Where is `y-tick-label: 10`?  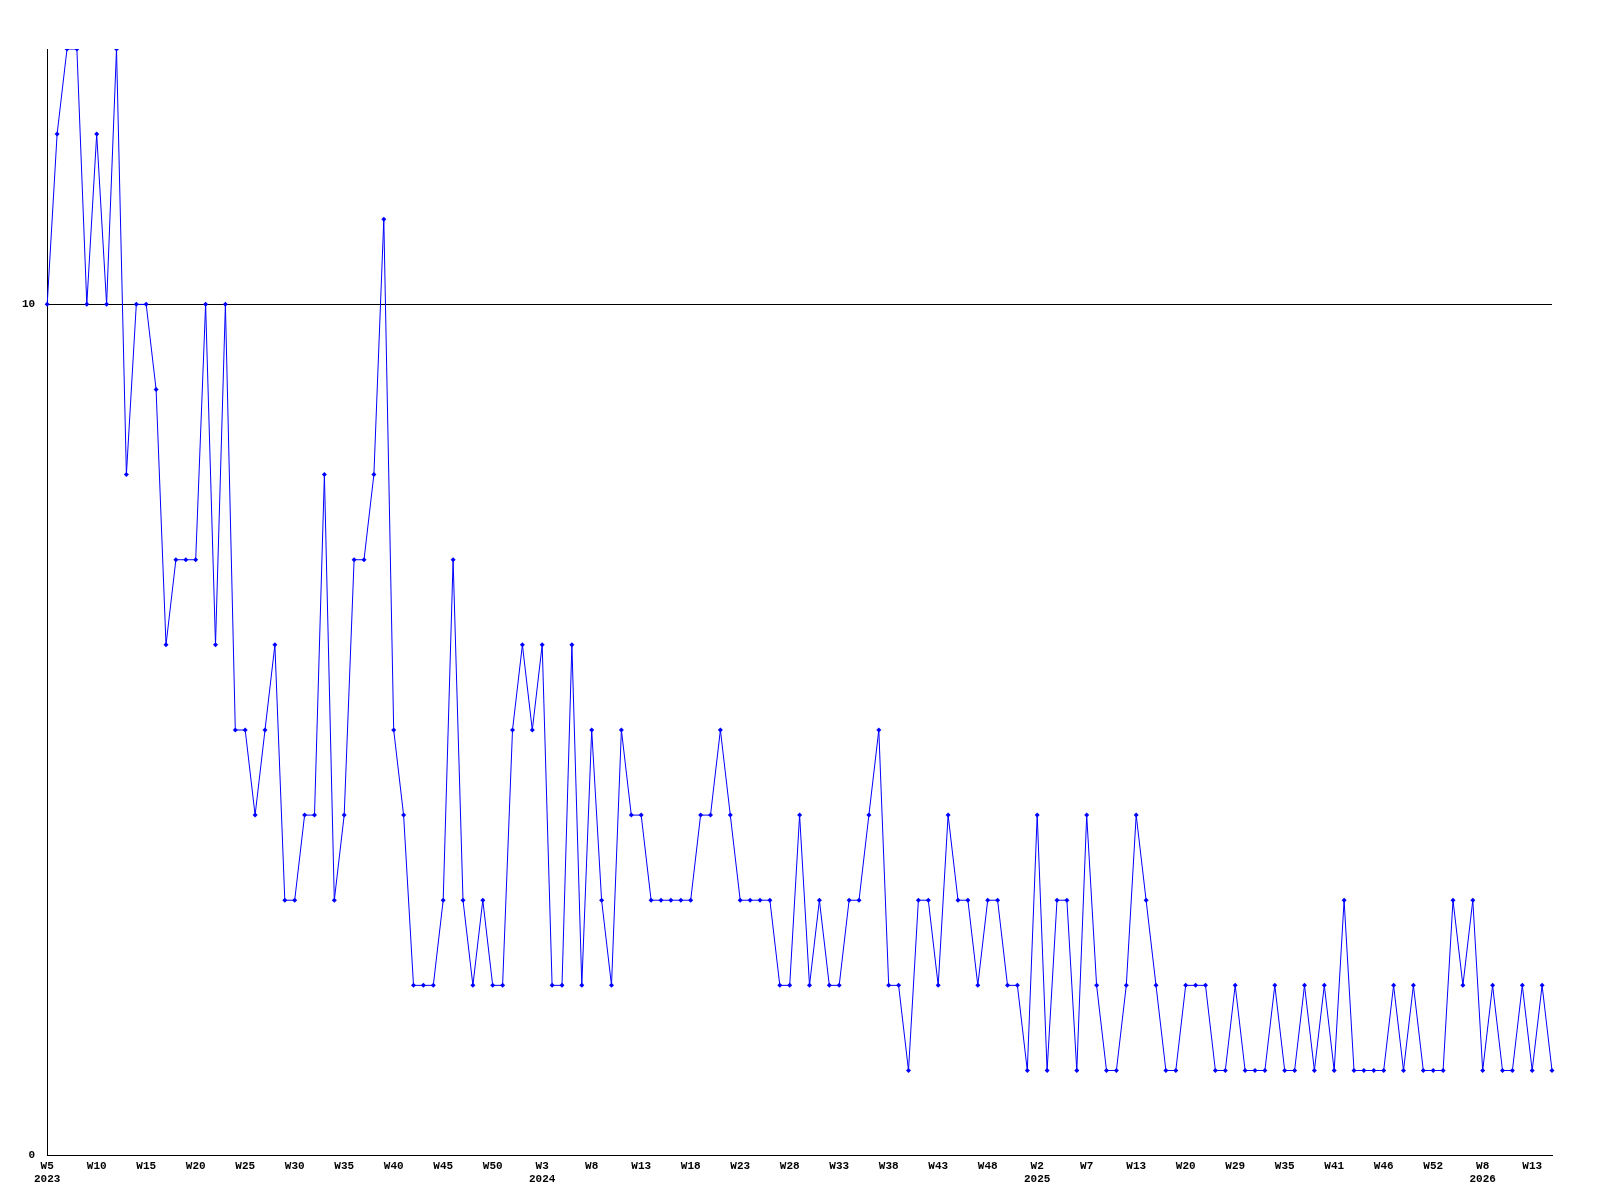 y-tick-label: 10 is located at coordinates (29, 304).